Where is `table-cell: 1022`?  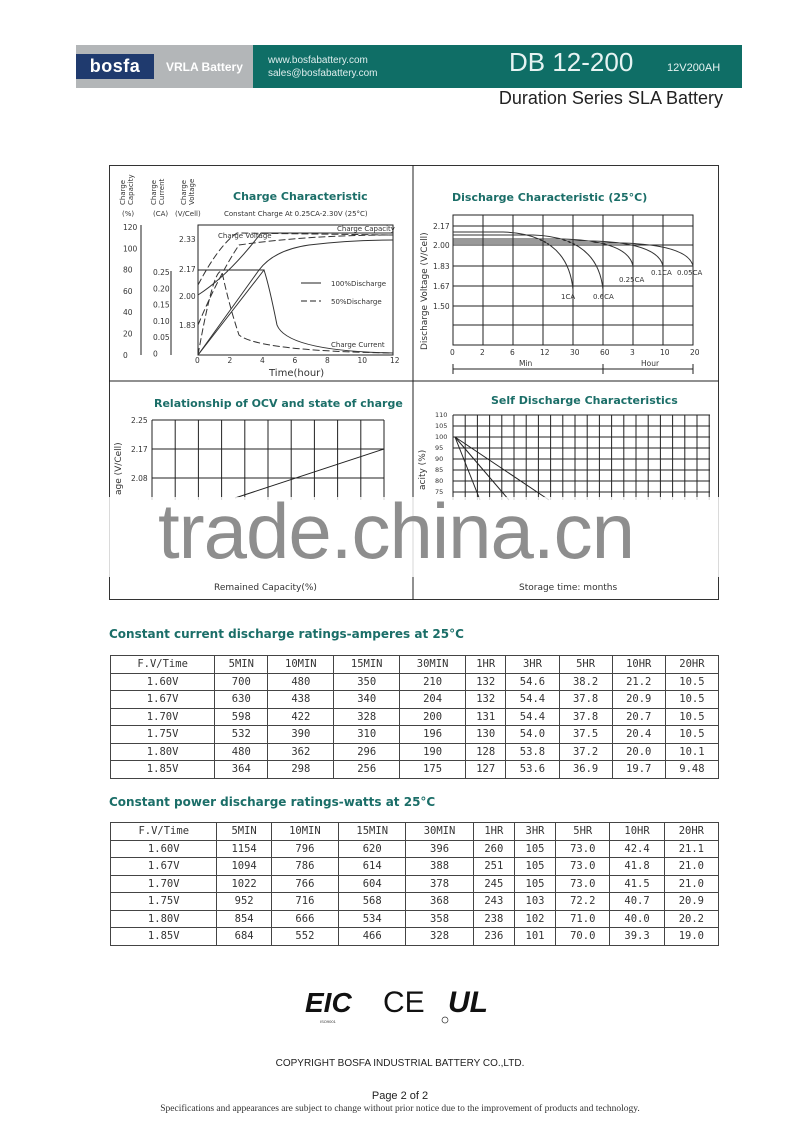
table-cell: 1022 is located at coordinates (244, 883).